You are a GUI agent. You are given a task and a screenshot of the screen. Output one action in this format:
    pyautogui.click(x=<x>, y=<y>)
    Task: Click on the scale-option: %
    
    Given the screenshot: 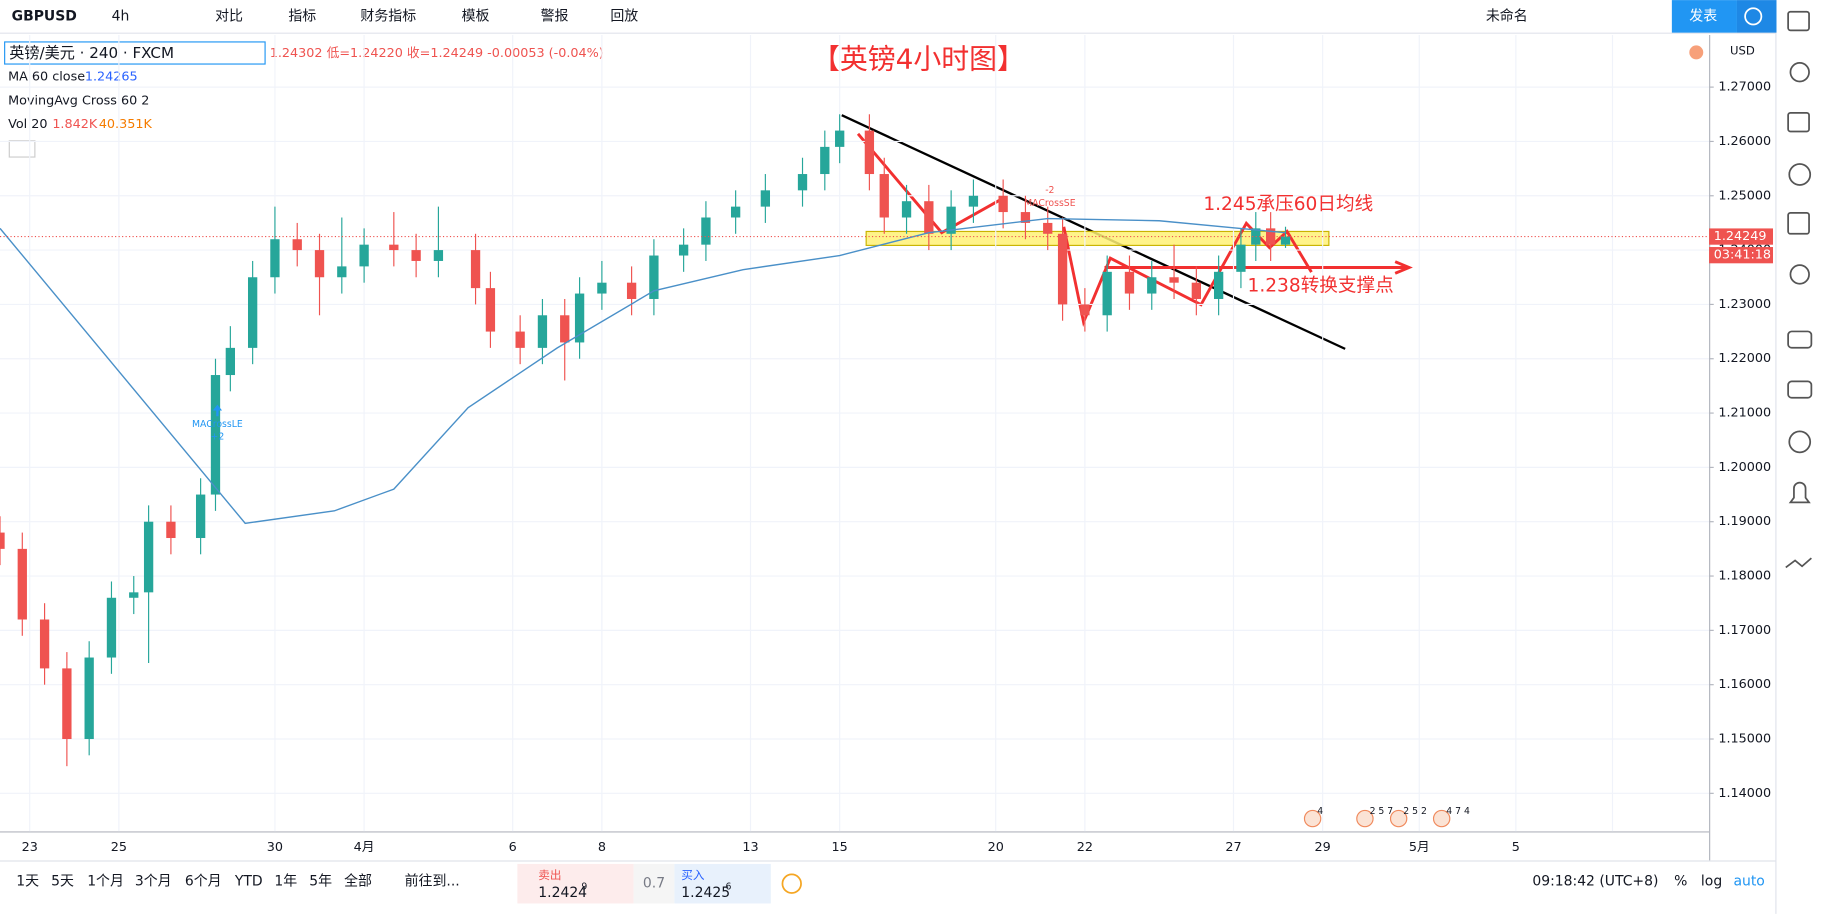 What is the action you would take?
    pyautogui.click(x=1680, y=881)
    